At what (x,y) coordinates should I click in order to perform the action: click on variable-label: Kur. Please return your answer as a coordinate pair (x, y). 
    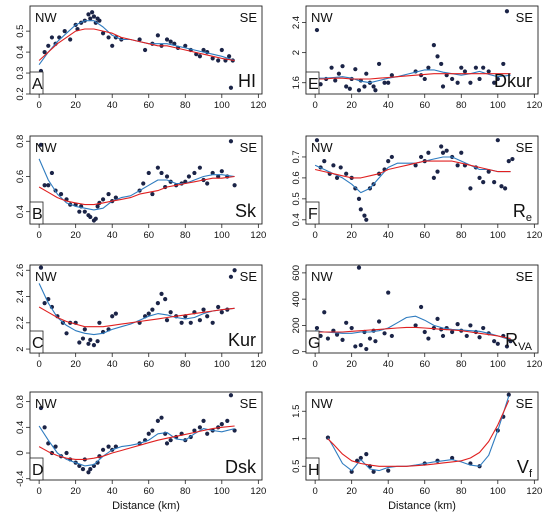
    Looking at the image, I should click on (242, 340).